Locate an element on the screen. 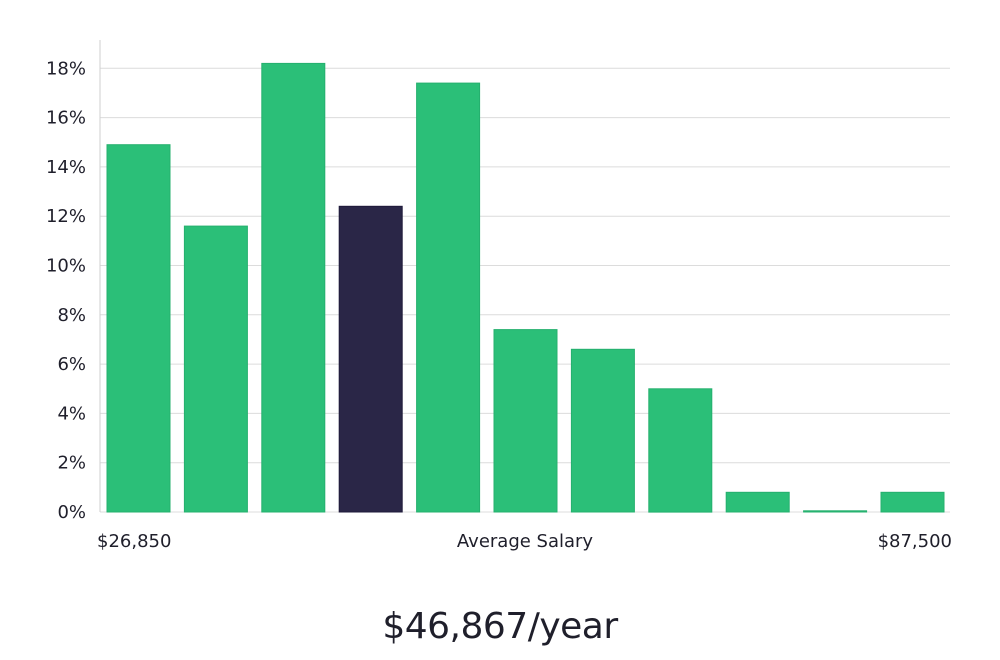 The width and height of the screenshot is (1000, 660). y-tick-label: 6% is located at coordinates (71, 364).